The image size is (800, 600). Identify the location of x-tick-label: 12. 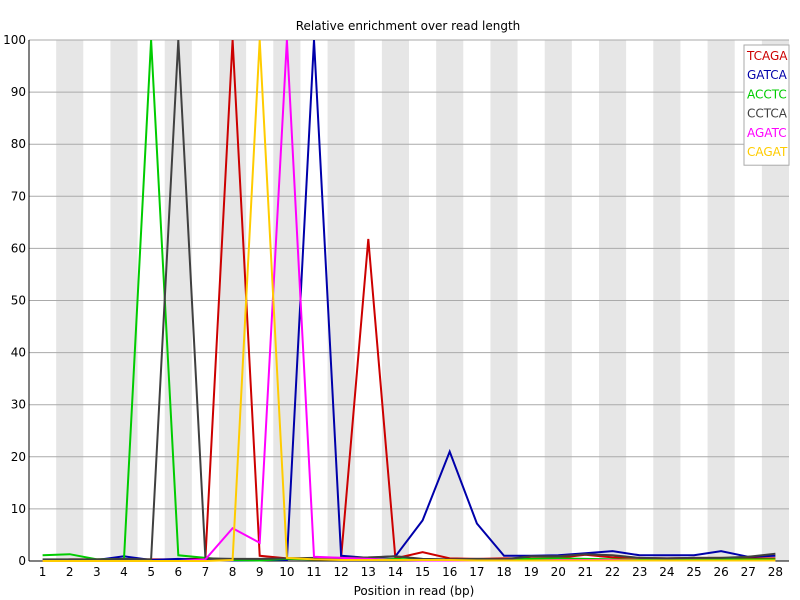
(341, 572).